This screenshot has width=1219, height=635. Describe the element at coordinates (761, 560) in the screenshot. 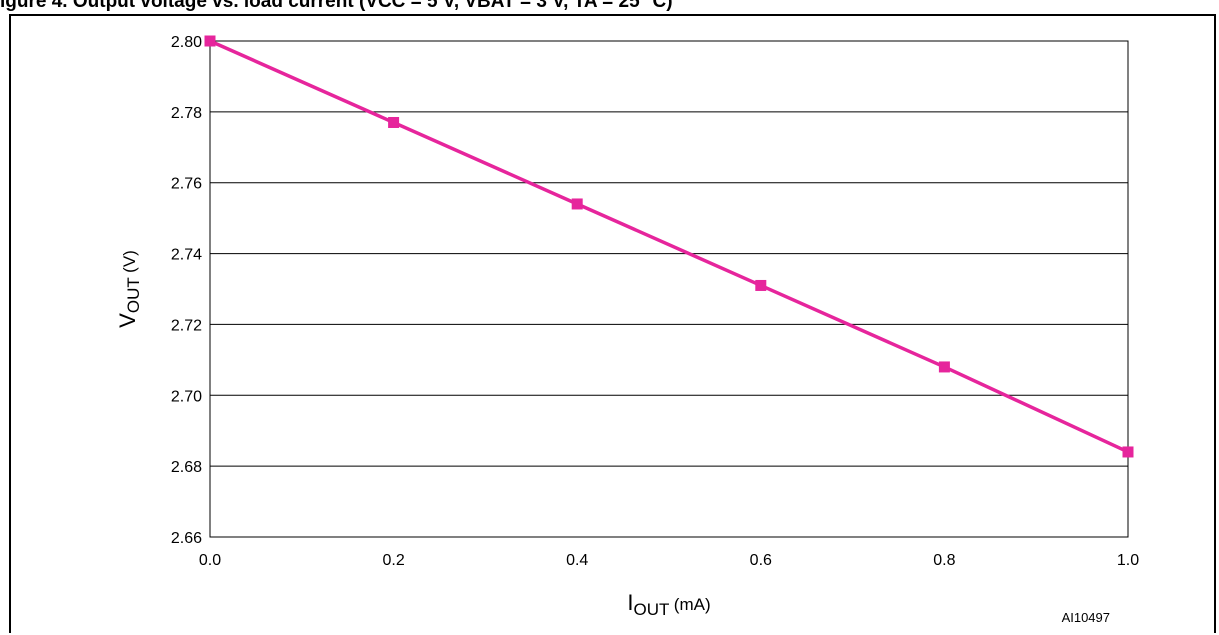

I see `x-tick-label: 0.6` at that location.